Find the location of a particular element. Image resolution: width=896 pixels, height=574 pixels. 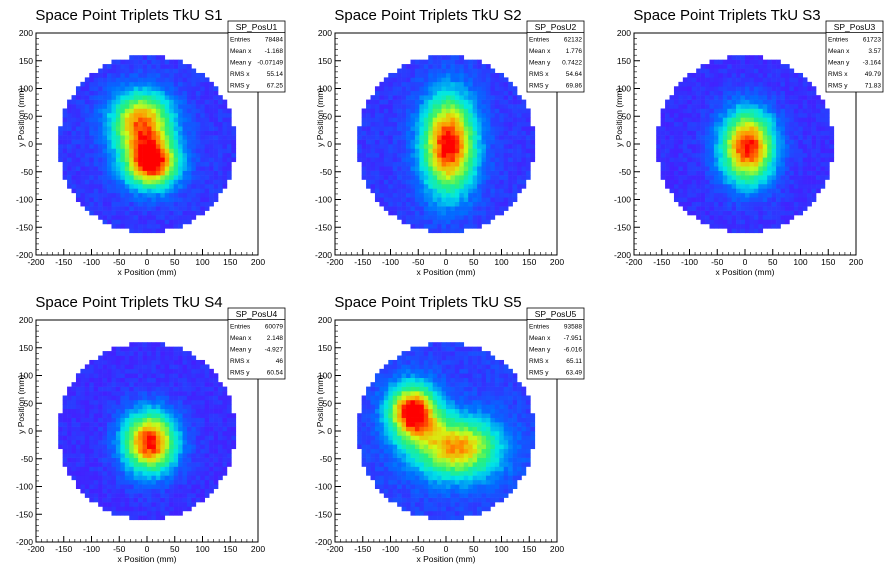

stats-value: 1.776 is located at coordinates (574, 51).